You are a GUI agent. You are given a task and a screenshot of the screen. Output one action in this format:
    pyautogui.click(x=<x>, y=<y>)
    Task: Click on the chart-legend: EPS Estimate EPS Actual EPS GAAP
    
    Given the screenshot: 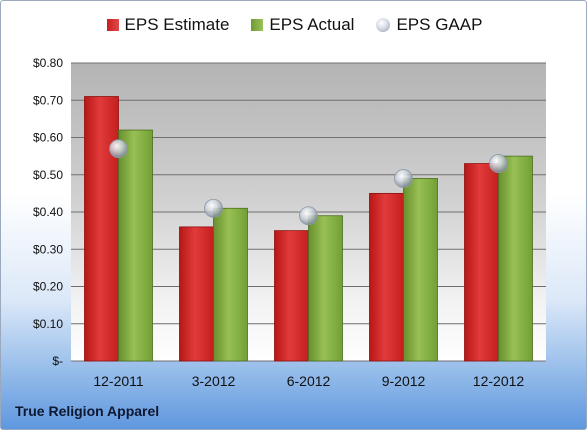 What is the action you would take?
    pyautogui.click(x=293, y=25)
    